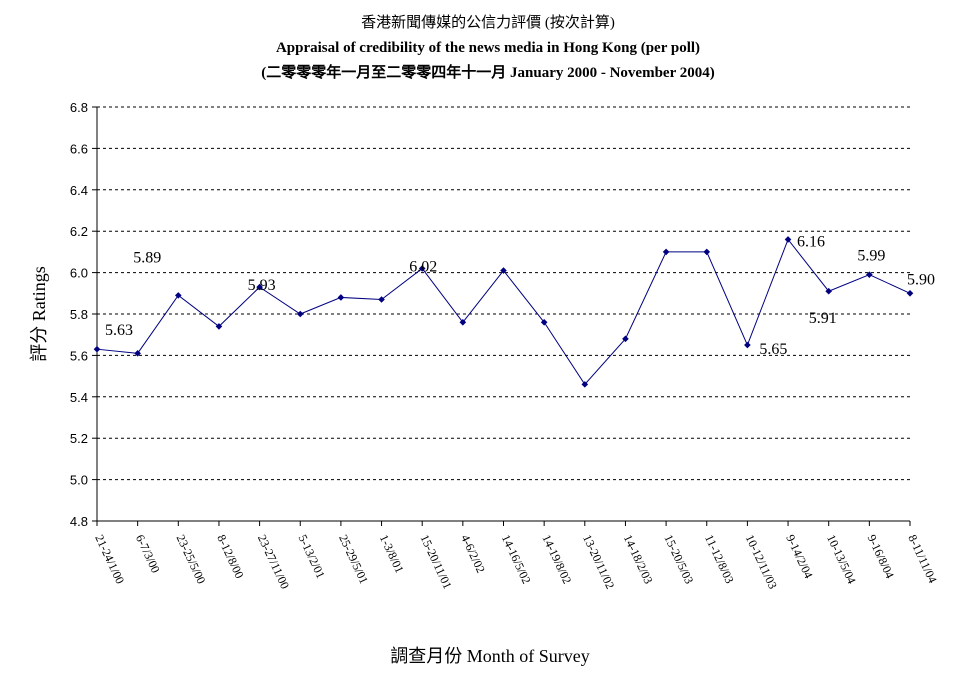  Describe the element at coordinates (678, 559) in the screenshot. I see `x-tick-label: 15-20/5/03` at that location.